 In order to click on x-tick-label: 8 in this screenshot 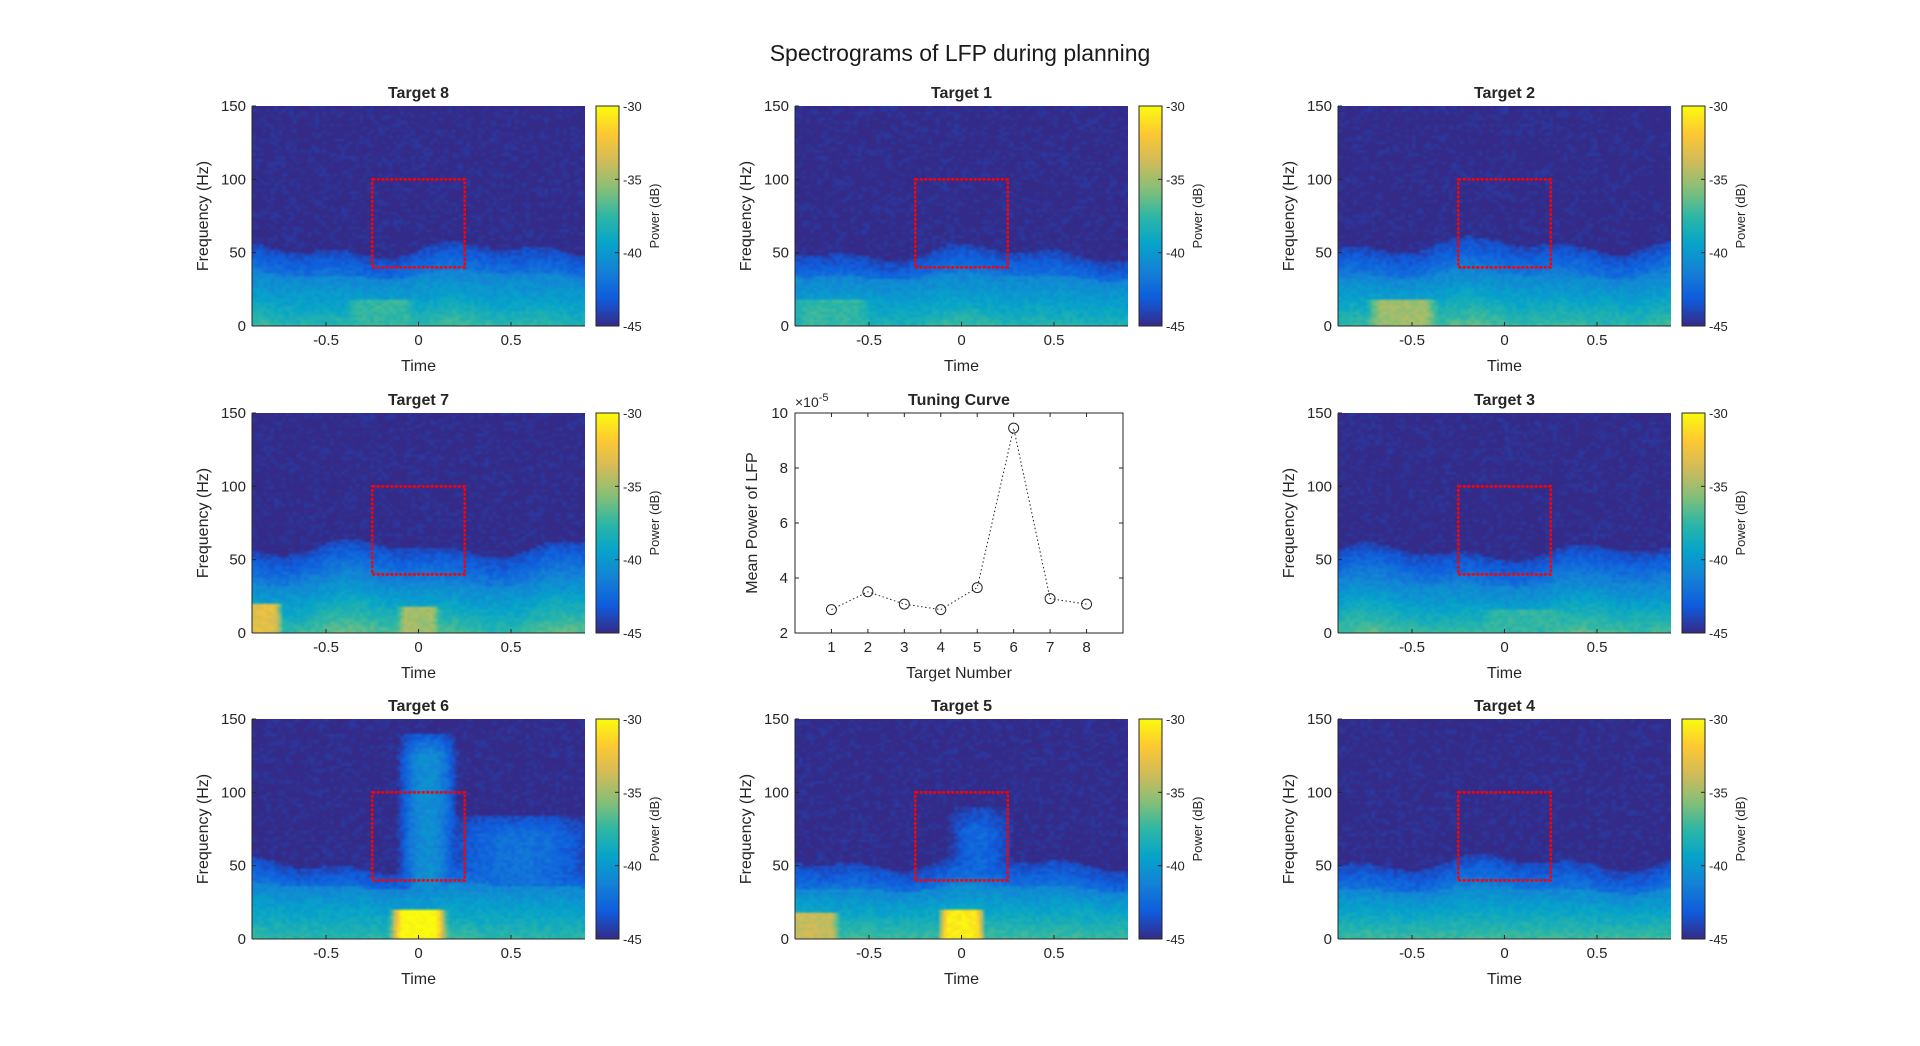, I will do `click(1086, 647)`.